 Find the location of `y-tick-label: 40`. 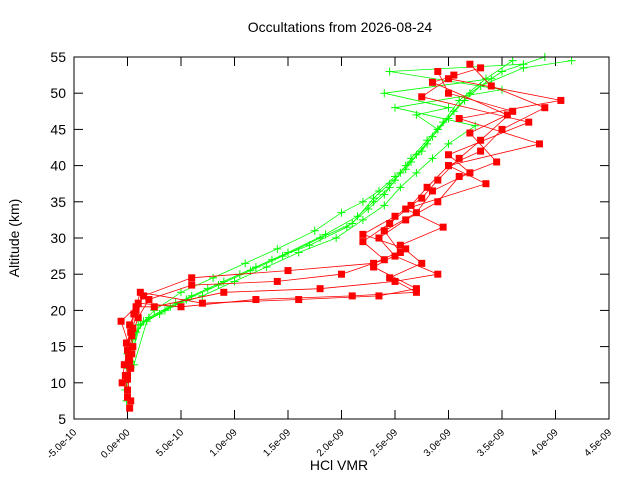

y-tick-label: 40 is located at coordinates (58, 166).